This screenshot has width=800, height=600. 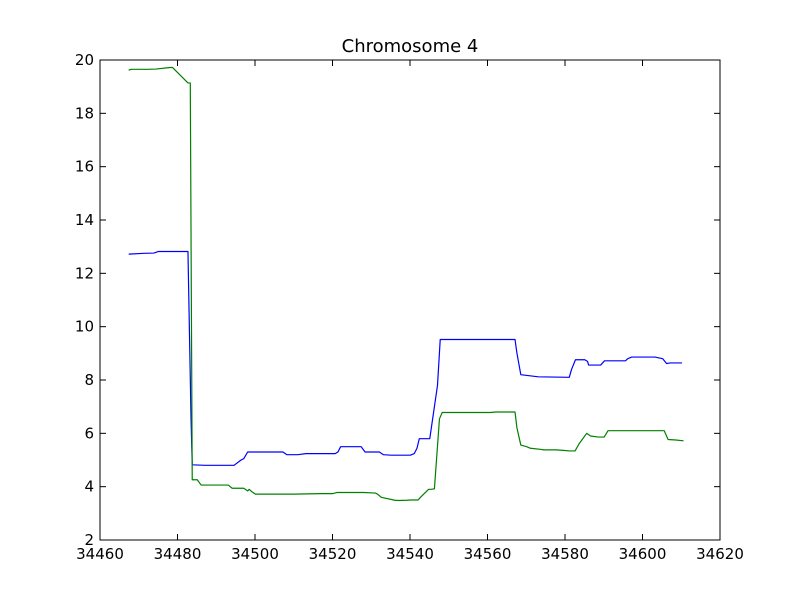 What do you see at coordinates (84, 273) in the screenshot?
I see `y-tick-label: 12` at bounding box center [84, 273].